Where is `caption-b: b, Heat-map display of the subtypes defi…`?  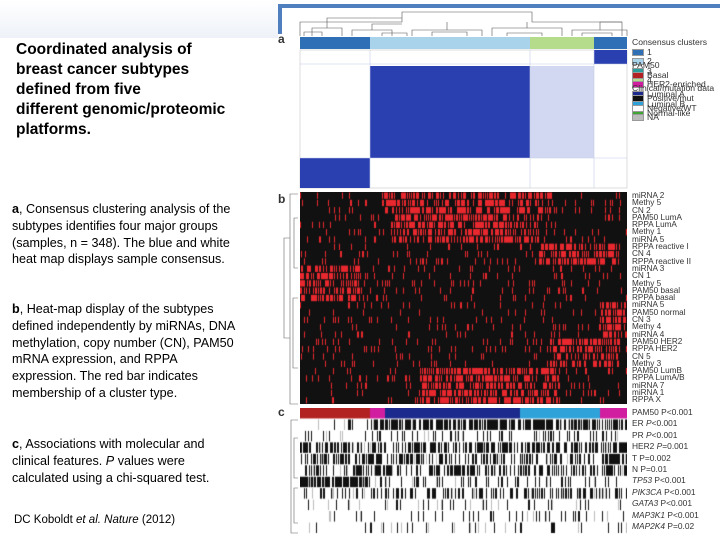
caption-b: b, Heat-map display of the subtypes defi… is located at coordinates (124, 351).